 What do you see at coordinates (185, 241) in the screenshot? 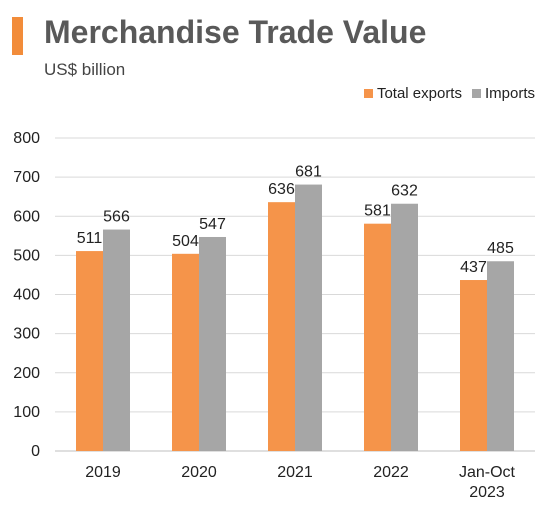
I see `data-label-exports: 504` at bounding box center [185, 241].